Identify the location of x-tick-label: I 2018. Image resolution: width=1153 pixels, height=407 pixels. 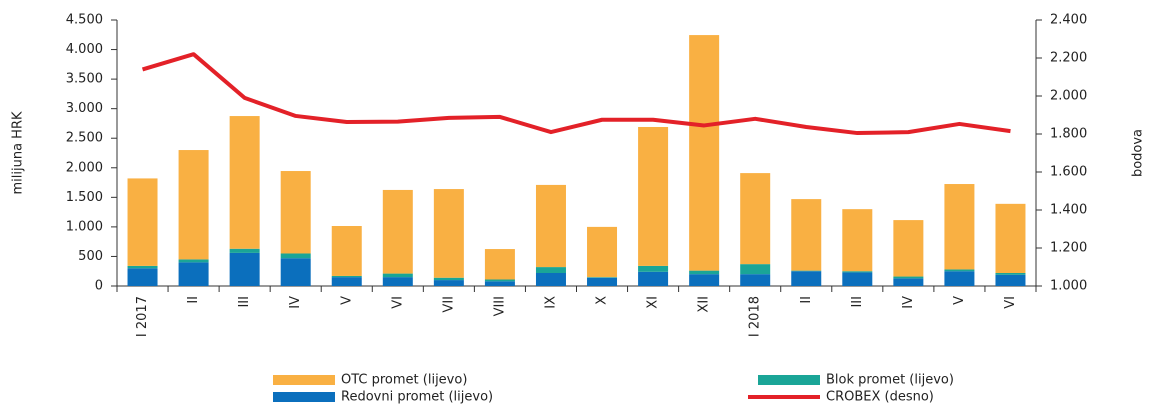
(755, 316).